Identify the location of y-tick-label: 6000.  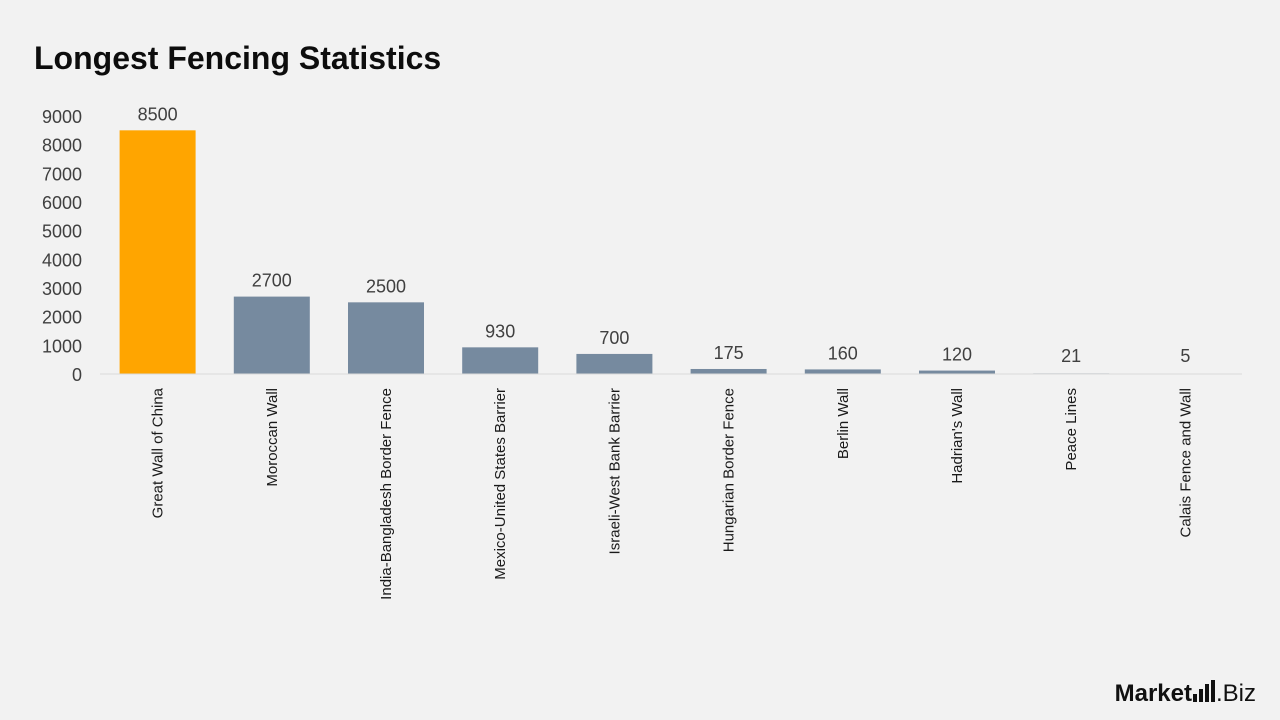
(62, 203).